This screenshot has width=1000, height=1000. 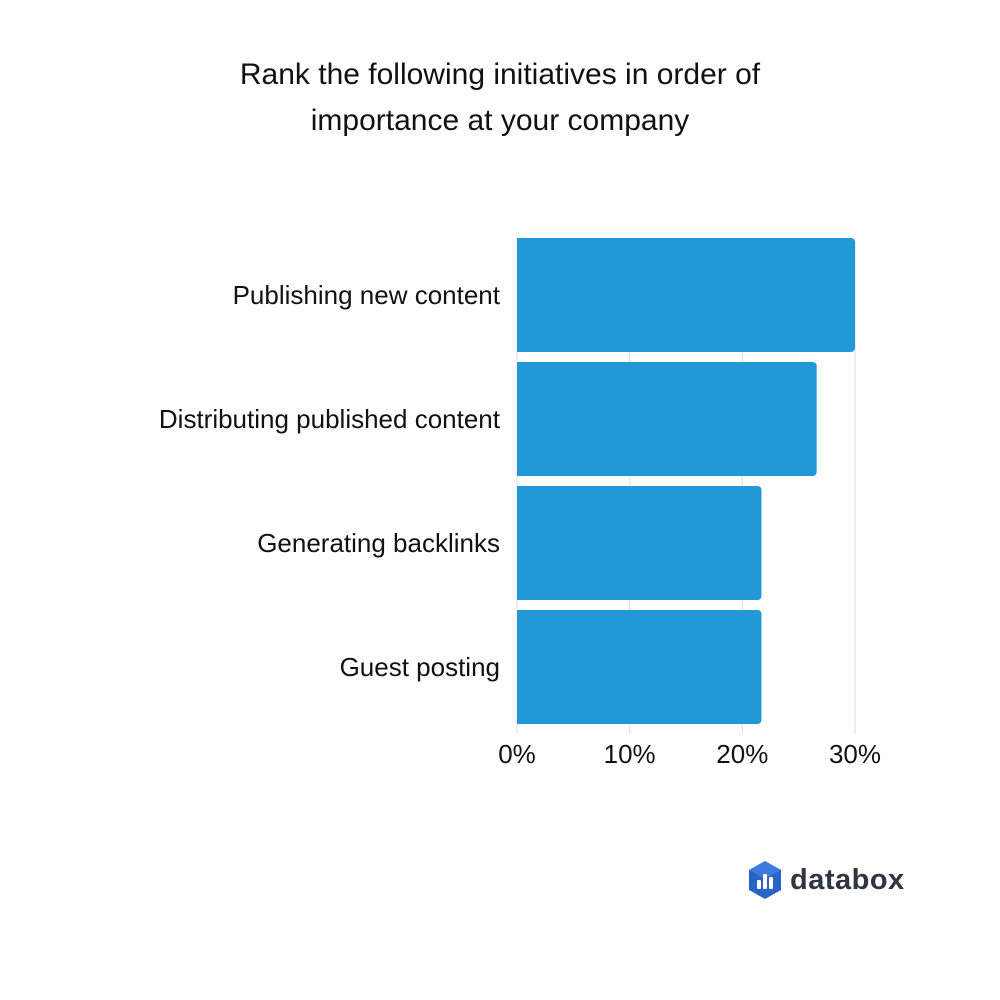 I want to click on category-label: Guest posting, so click(x=420, y=667).